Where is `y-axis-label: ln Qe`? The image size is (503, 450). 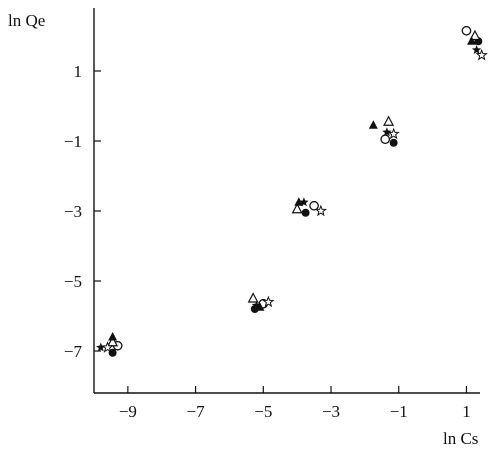 y-axis-label: ln Qe is located at coordinates (26, 20).